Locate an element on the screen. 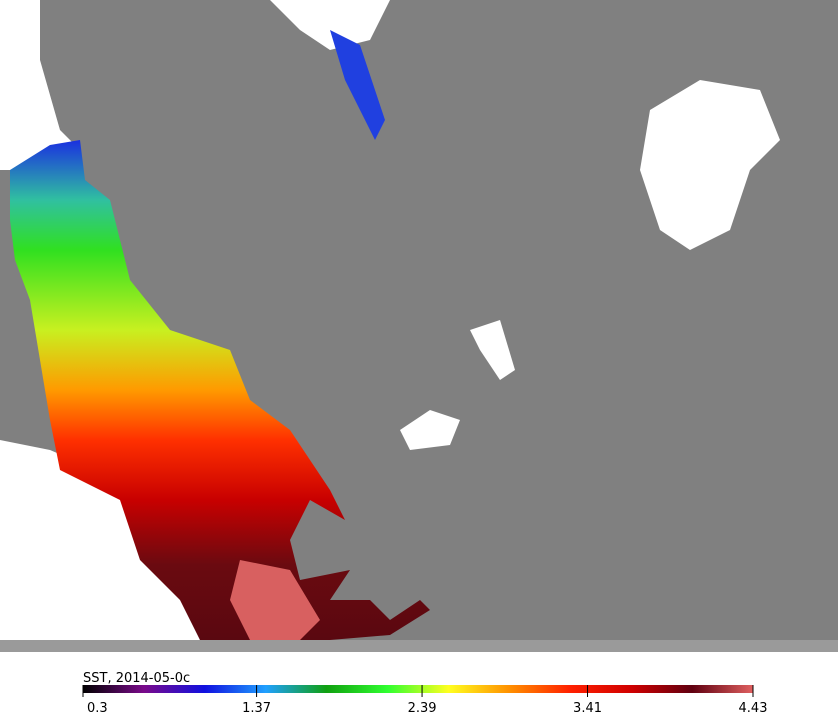 Image resolution: width=838 pixels, height=721 pixels. colorbar-tick-label: 1.37 is located at coordinates (256, 708).